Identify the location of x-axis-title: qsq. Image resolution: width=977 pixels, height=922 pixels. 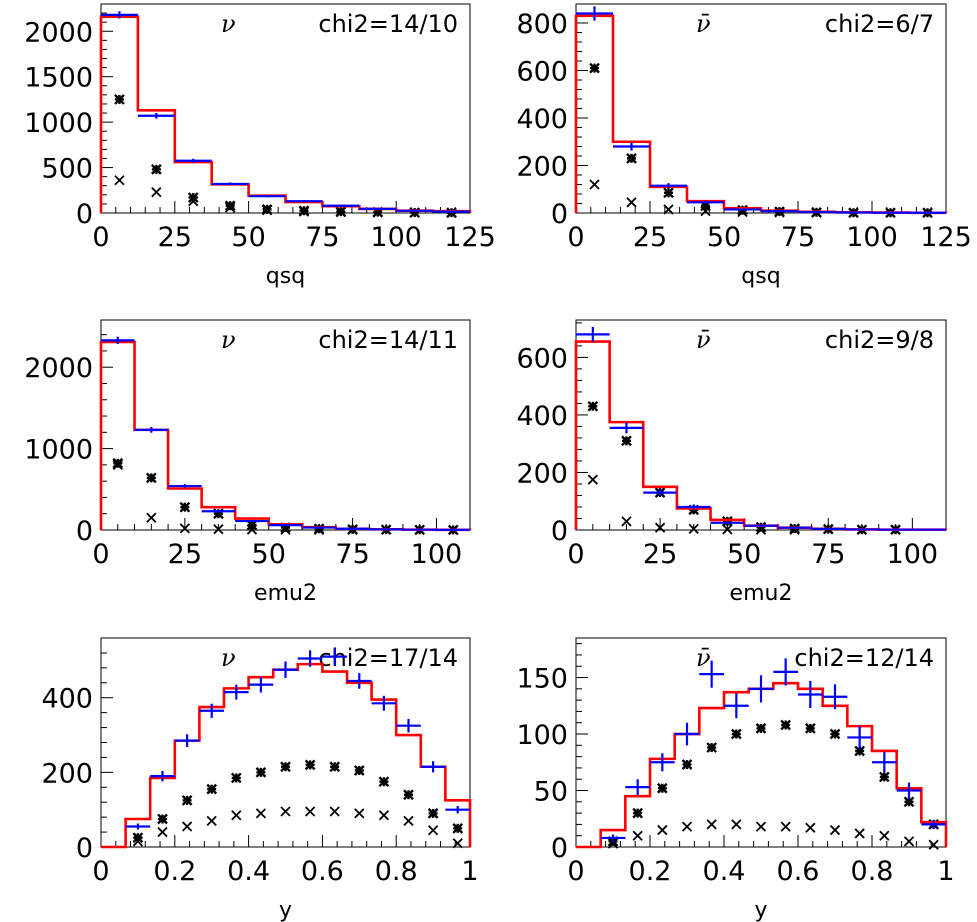
(285, 276).